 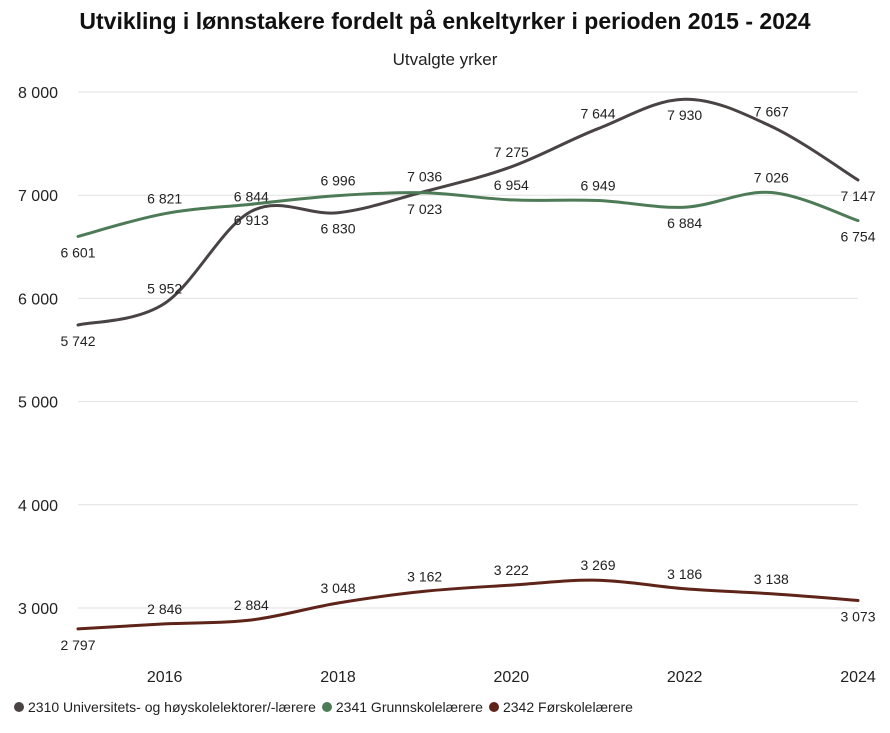 I want to click on data-label: 5 742, so click(x=77, y=341).